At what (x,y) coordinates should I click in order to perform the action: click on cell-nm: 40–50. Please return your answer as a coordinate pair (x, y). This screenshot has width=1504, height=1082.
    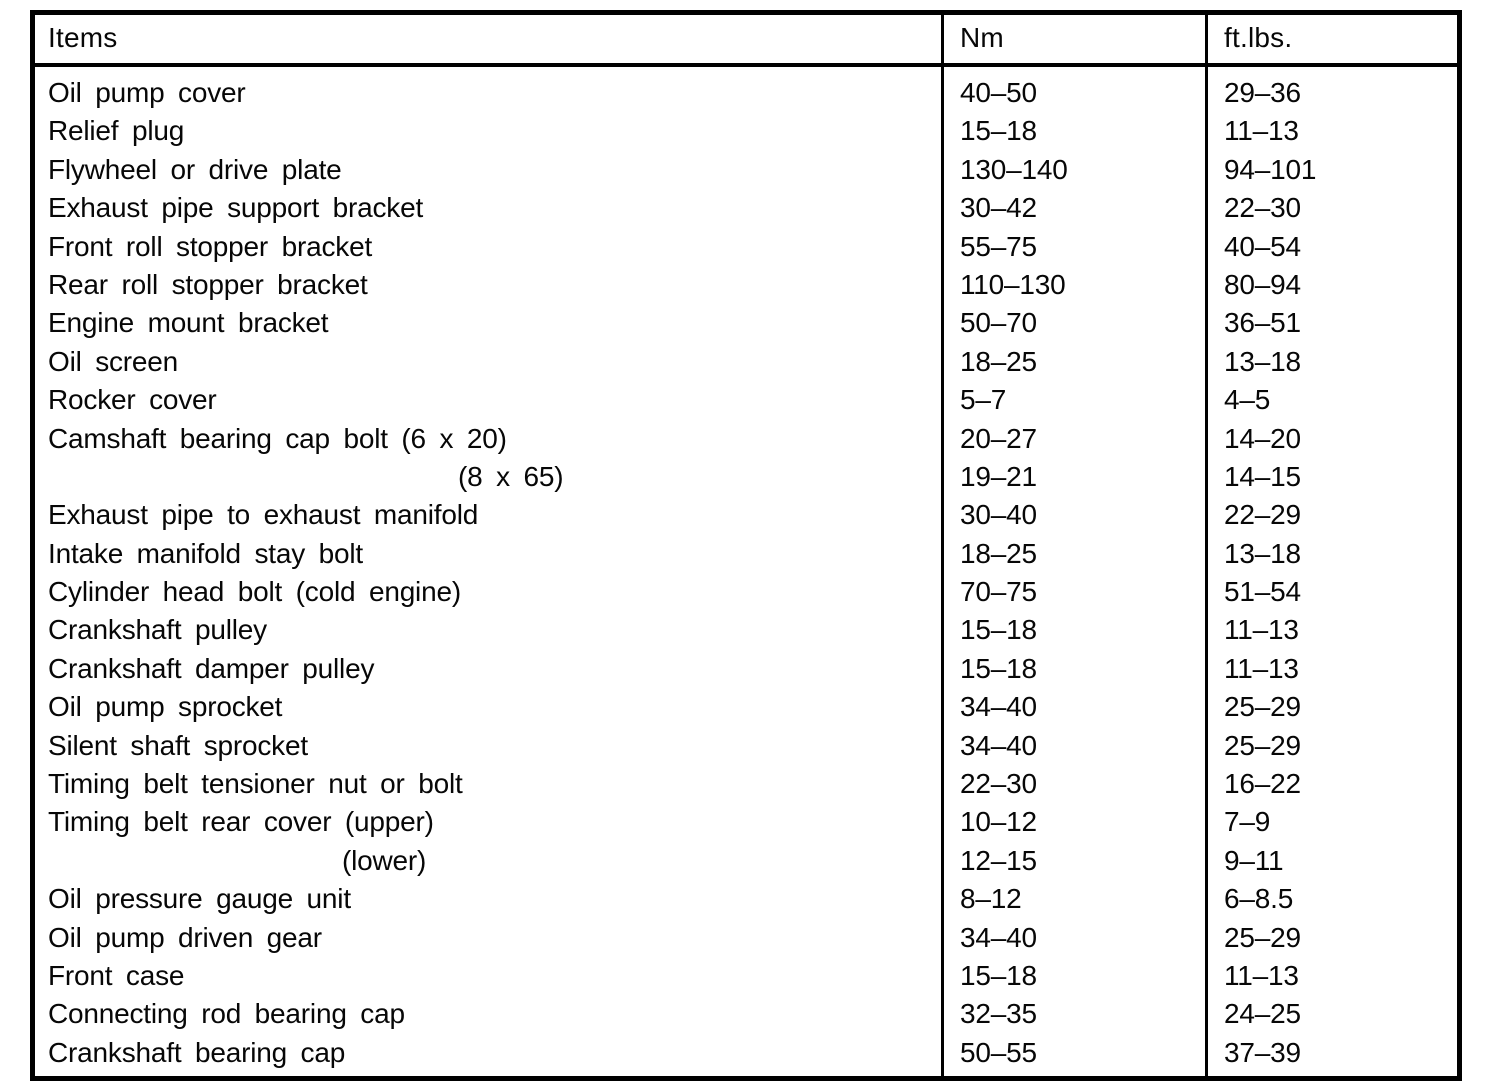
    Looking at the image, I should click on (998, 92).